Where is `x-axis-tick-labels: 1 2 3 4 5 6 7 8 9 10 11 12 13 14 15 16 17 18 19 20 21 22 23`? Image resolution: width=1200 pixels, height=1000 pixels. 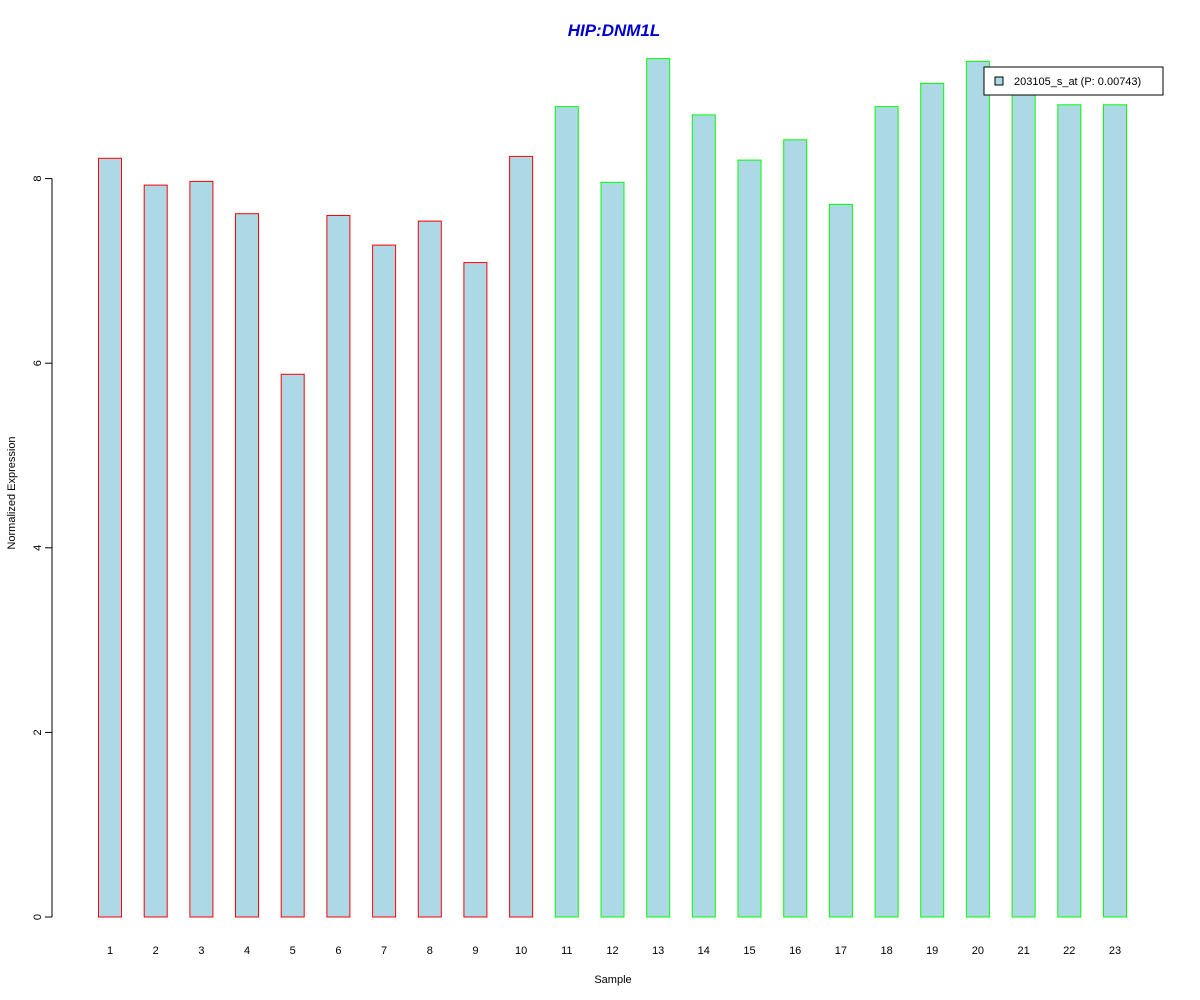 x-axis-tick-labels: 1 2 3 4 5 6 7 8 9 10 11 12 13 14 15 16 17 18 19 20 21 22 23 is located at coordinates (614, 951).